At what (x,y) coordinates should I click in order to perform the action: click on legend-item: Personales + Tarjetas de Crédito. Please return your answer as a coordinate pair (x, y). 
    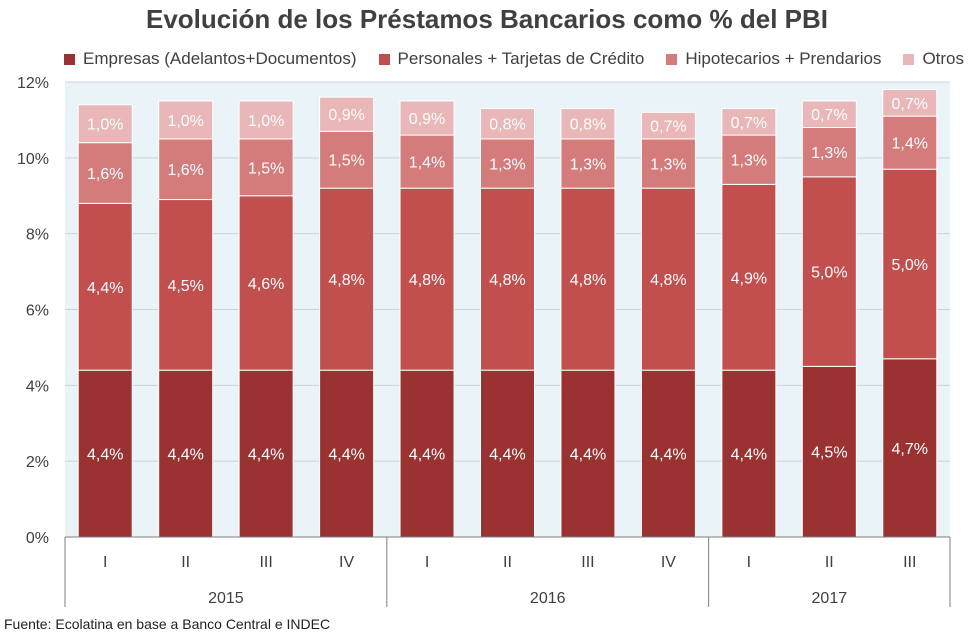
    Looking at the image, I should click on (511, 59).